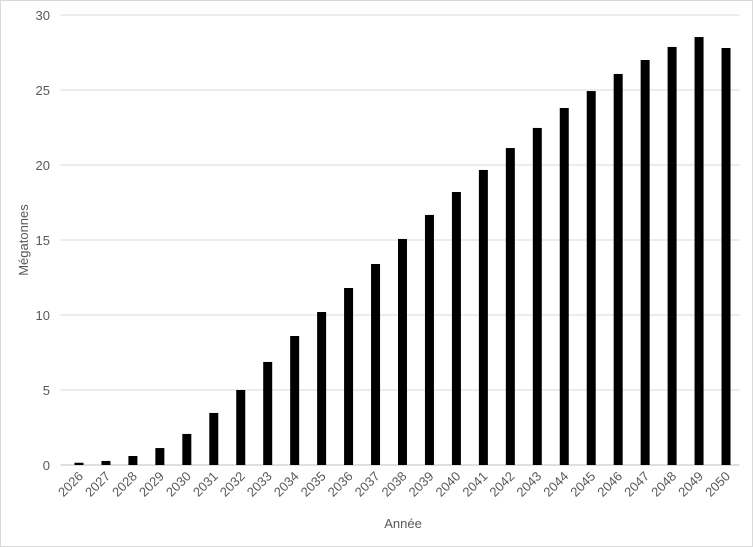  I want to click on y-tick-label: 30, so click(43, 15).